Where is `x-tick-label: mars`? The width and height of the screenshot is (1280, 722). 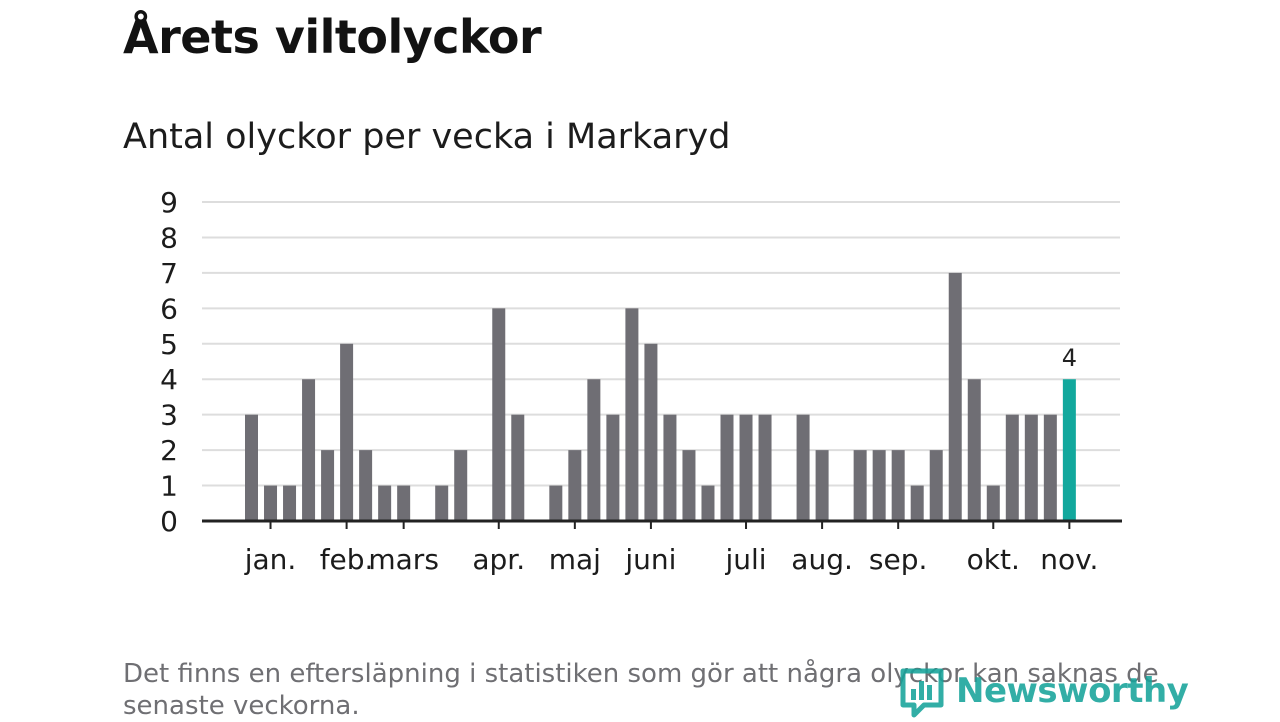 x-tick-label: mars is located at coordinates (403, 559).